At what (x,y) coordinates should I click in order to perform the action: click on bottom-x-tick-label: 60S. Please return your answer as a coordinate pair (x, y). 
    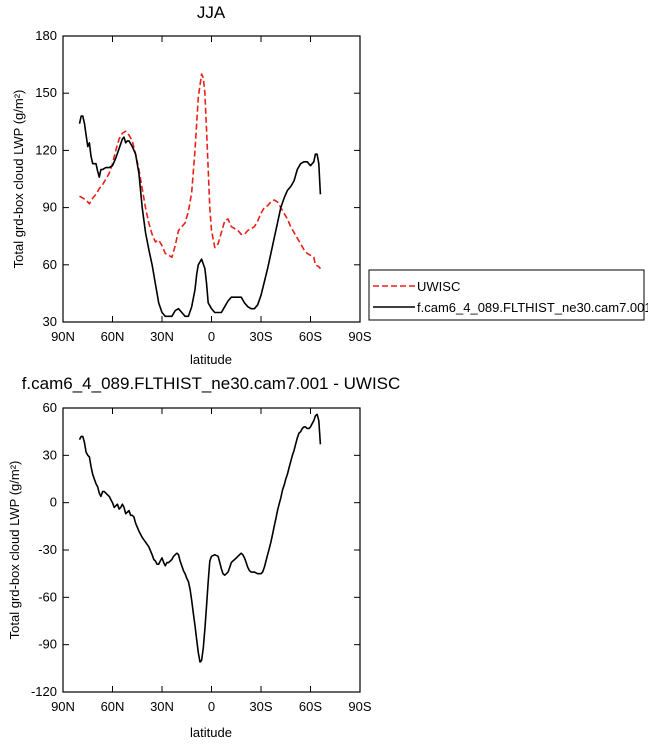
    Looking at the image, I should click on (310, 706).